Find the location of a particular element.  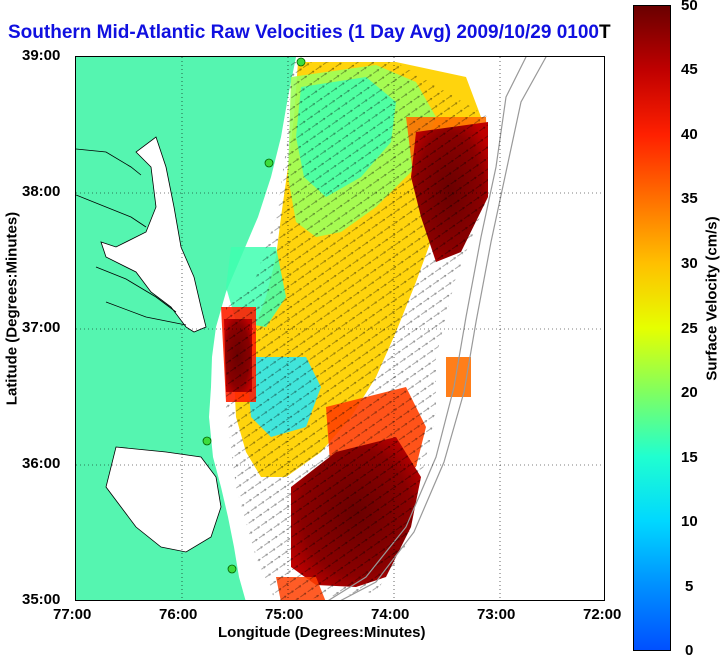

colorbar-tick: 20 is located at coordinates (689, 392).